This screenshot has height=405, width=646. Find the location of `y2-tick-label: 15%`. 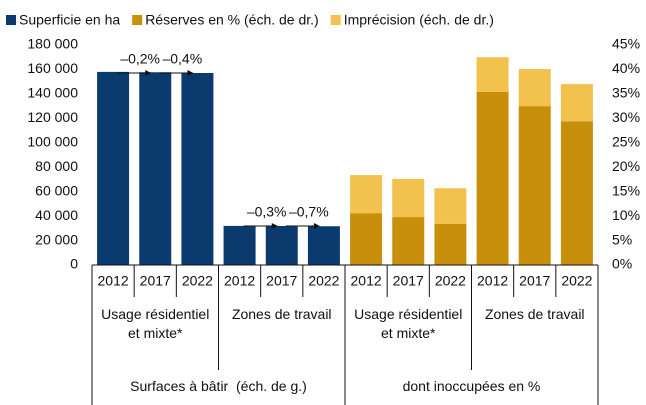

y2-tick-label: 15% is located at coordinates (626, 190).